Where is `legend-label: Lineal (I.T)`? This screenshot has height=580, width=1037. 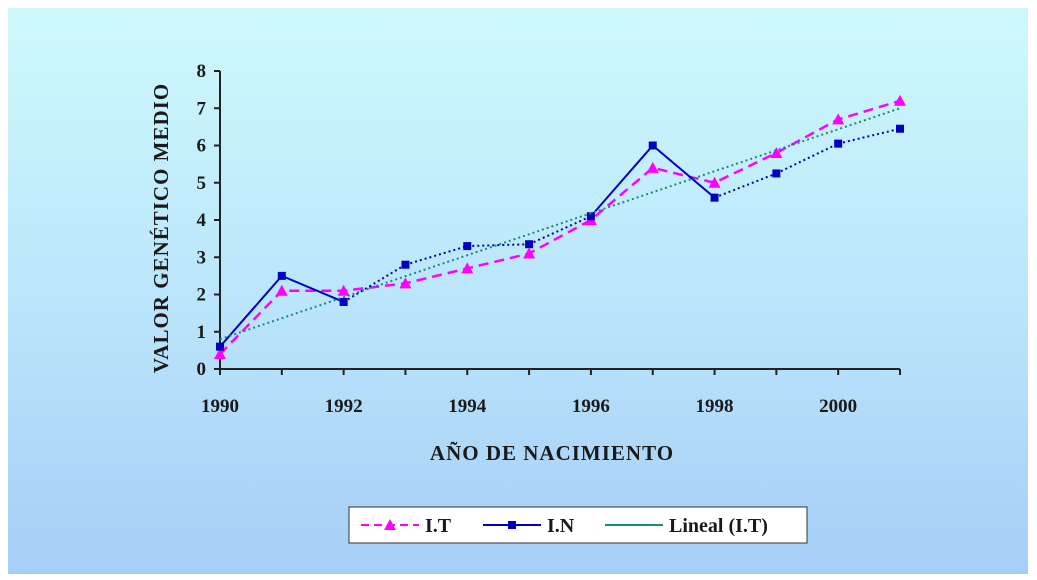 legend-label: Lineal (I.T) is located at coordinates (718, 526).